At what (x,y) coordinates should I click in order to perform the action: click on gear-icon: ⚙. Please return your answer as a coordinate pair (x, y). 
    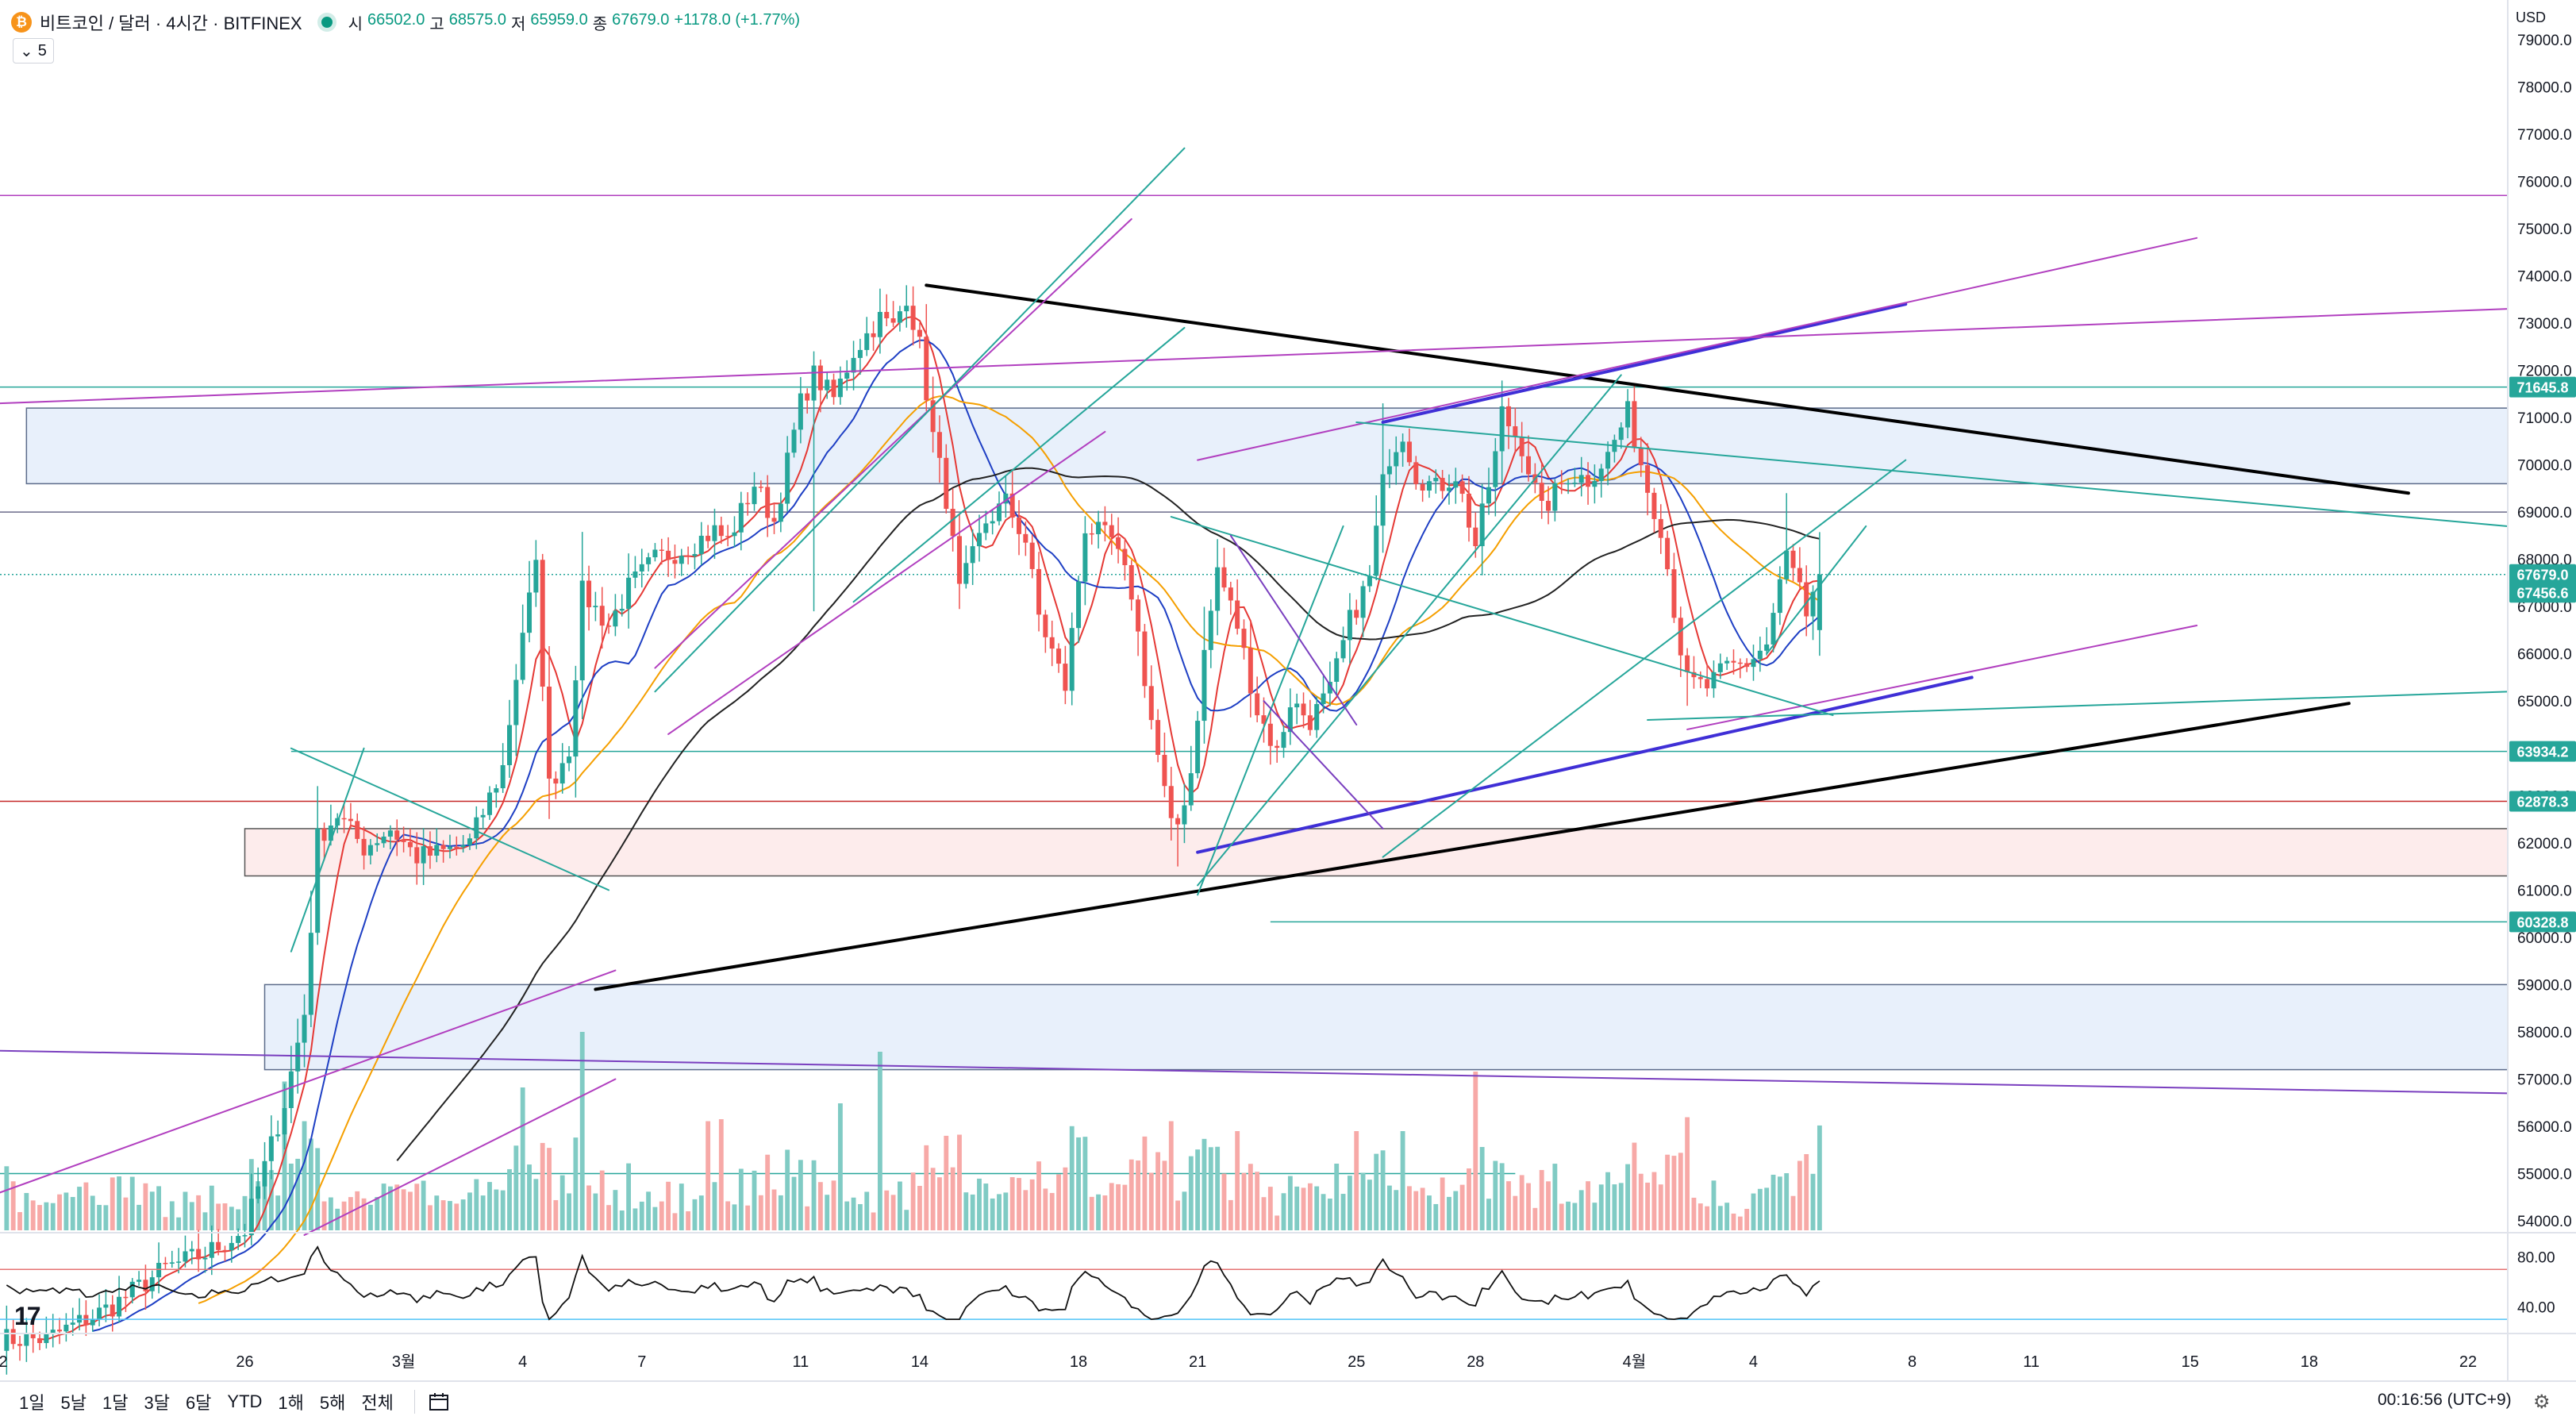
    Looking at the image, I should click on (2542, 1402).